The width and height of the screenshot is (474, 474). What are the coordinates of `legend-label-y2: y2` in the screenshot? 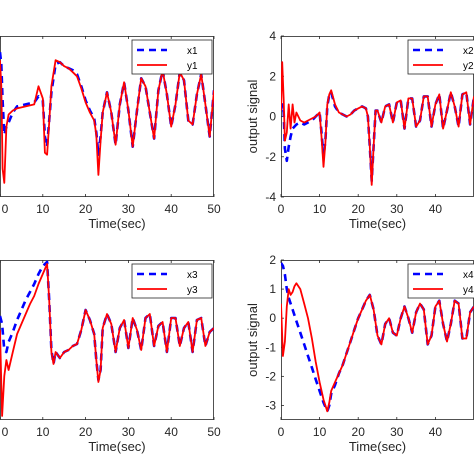 It's located at (468, 66).